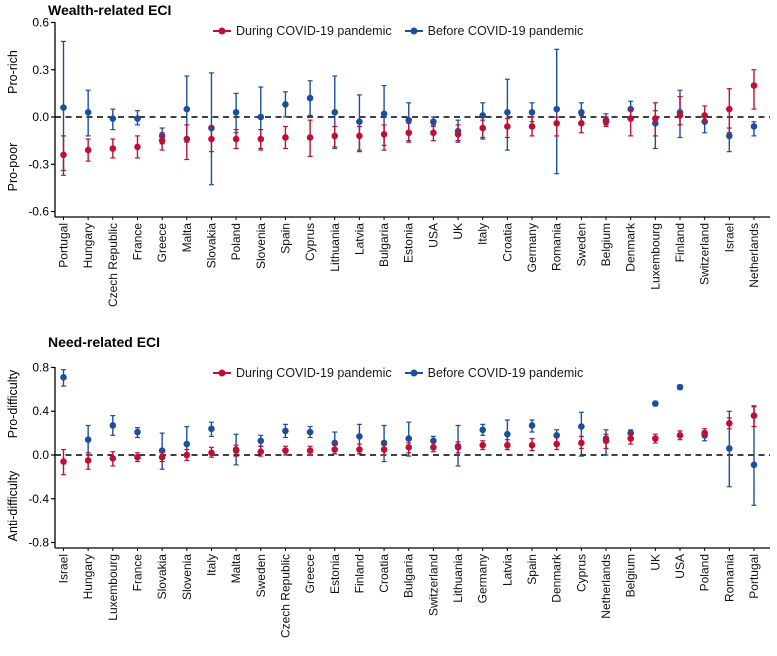 The image size is (777, 656). What do you see at coordinates (409, 441) in the screenshot?
I see `series-during` at bounding box center [409, 441].